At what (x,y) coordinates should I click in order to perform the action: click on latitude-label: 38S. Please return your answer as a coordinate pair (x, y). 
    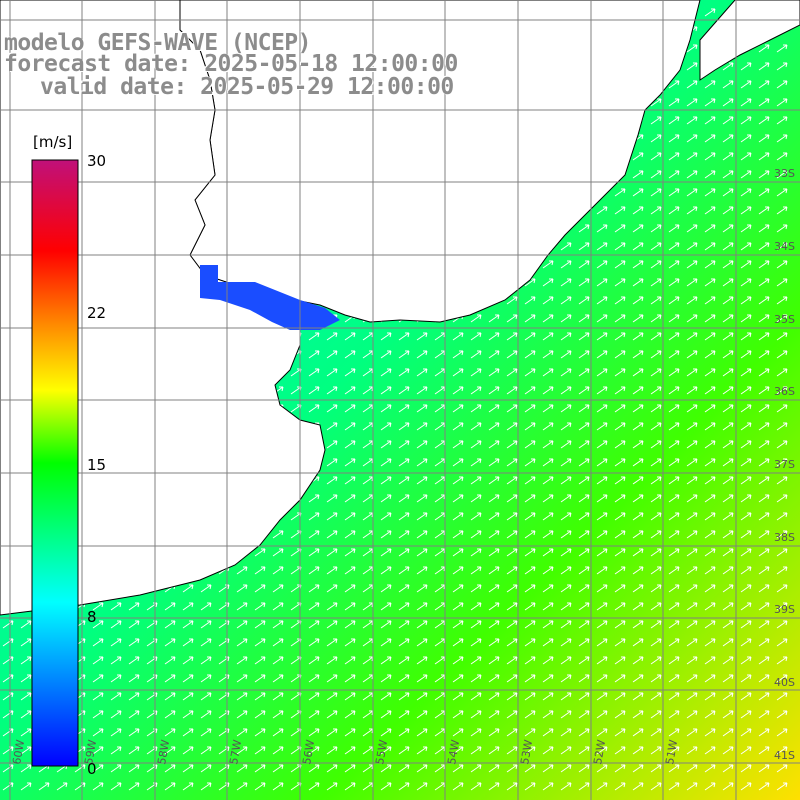
    Looking at the image, I should click on (784, 537).